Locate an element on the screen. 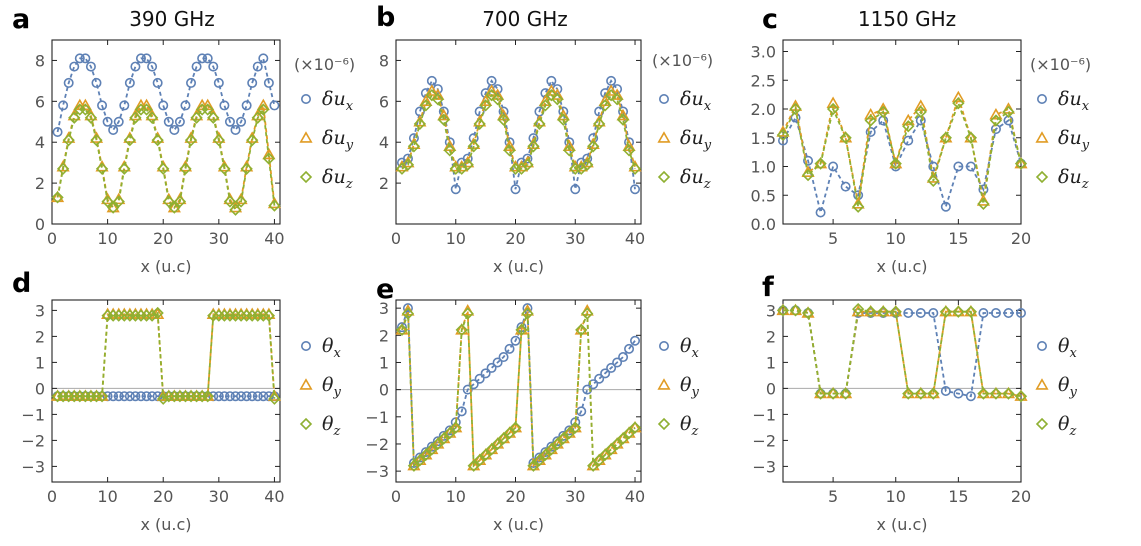 The height and width of the screenshot is (546, 1141). panel-title: 700 GHz is located at coordinates (525, 19).